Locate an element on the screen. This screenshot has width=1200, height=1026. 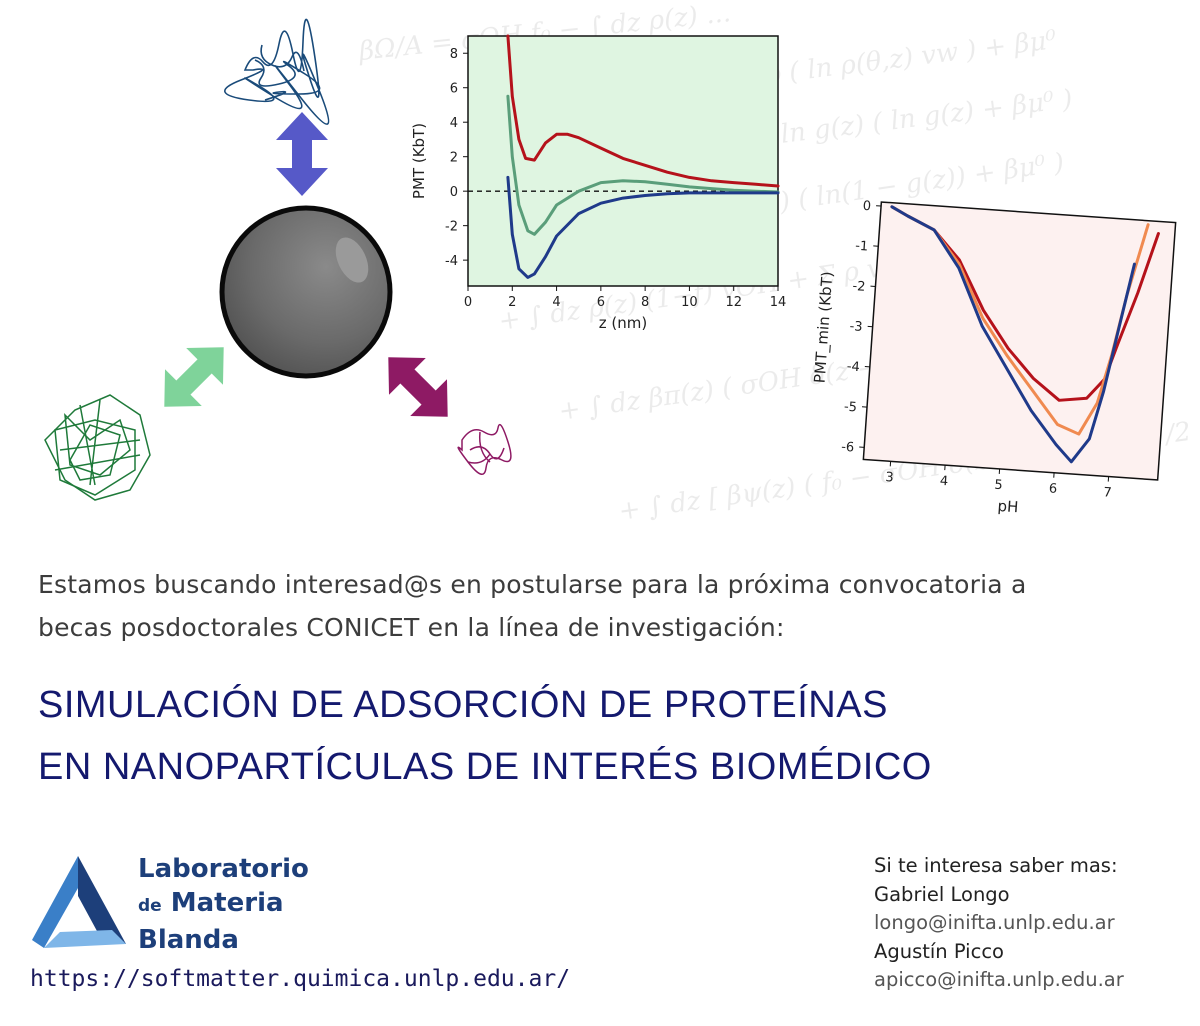
chart-pmt-vs-z: 0 2 4 6 8 10 12 14 -4 -2 0 2 4 6 8 z (nm) PMT (KbT) is located at coordinates (598, 183).